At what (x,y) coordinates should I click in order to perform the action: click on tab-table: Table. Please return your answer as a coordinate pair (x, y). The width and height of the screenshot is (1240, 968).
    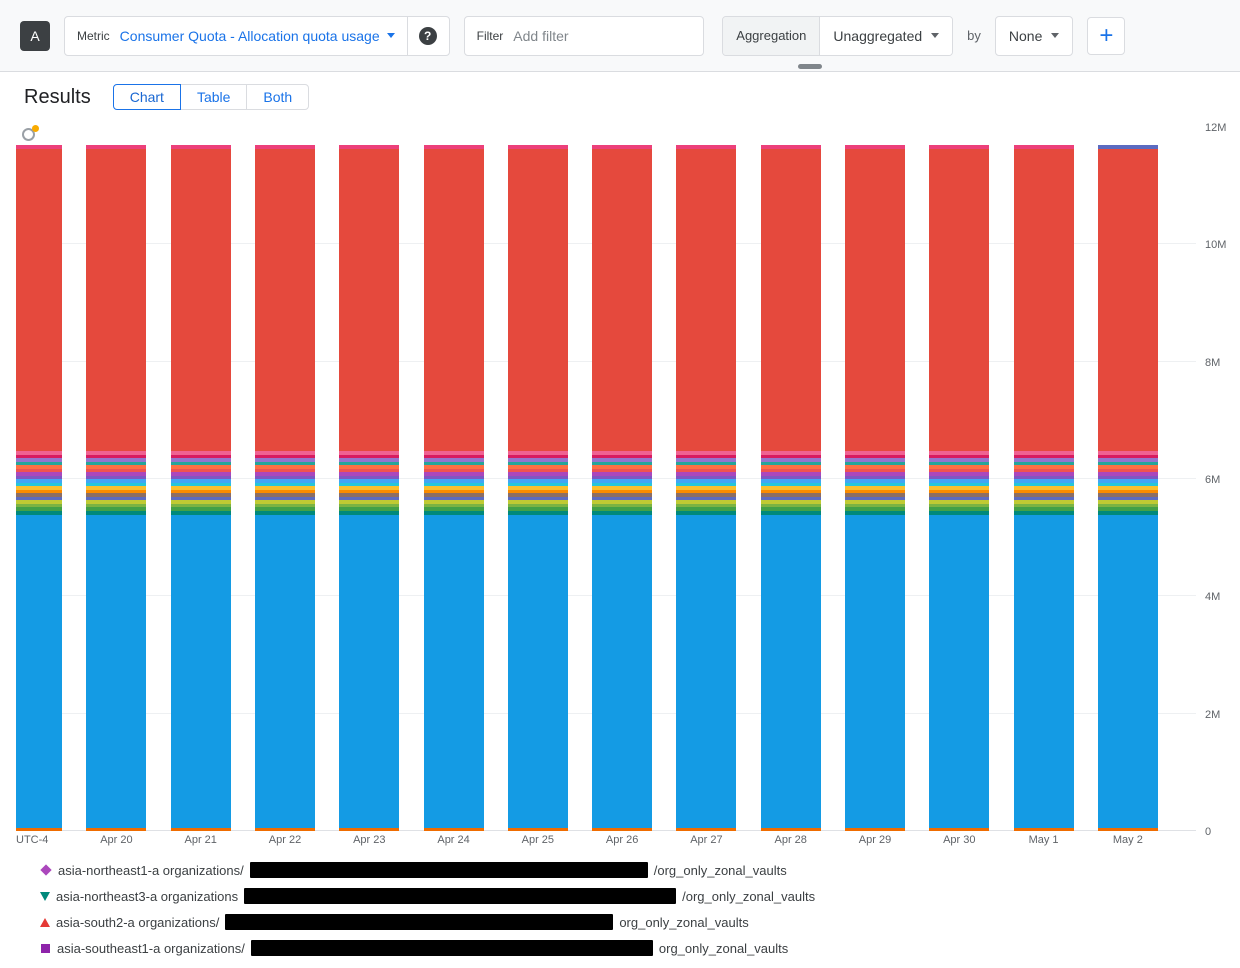
    Looking at the image, I should click on (213, 97).